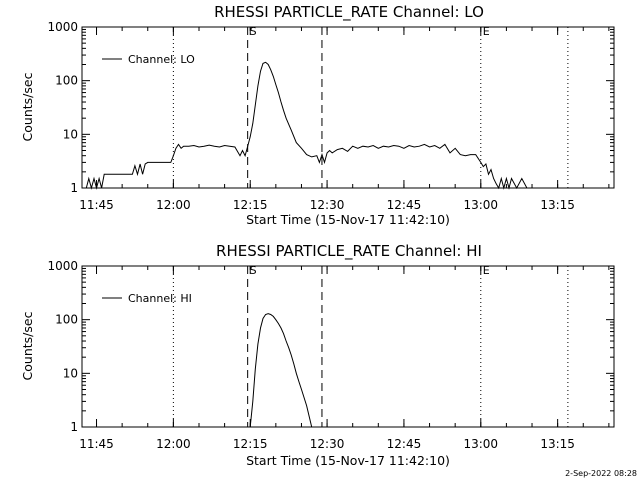  Describe the element at coordinates (349, 12) in the screenshot. I see `chart-title: RHESSI PARTICLE_RATE Channel: LO` at that location.